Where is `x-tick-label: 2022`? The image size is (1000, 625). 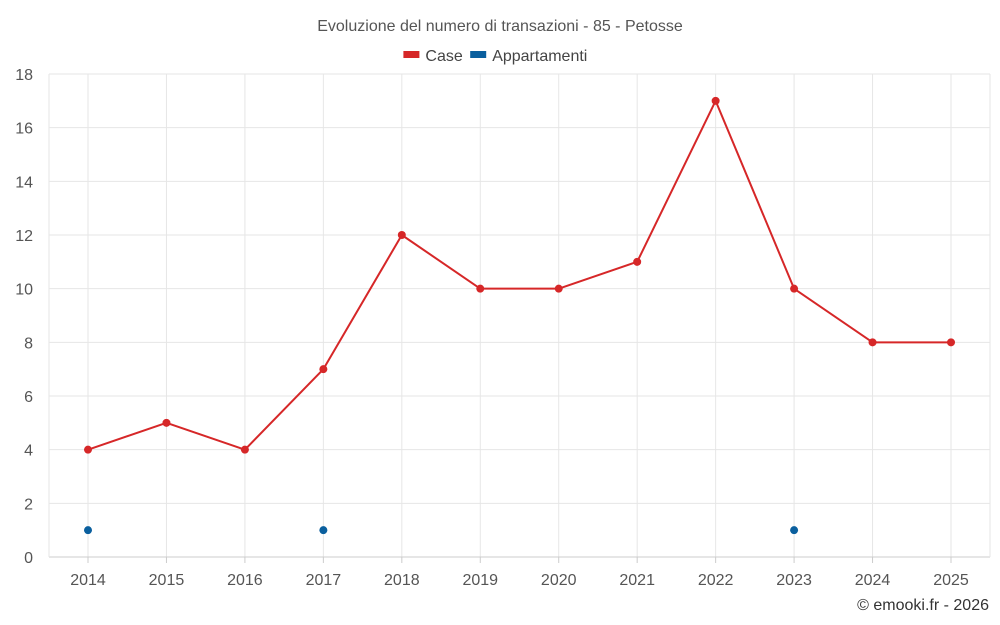
x-tick-label: 2022 is located at coordinates (716, 580).